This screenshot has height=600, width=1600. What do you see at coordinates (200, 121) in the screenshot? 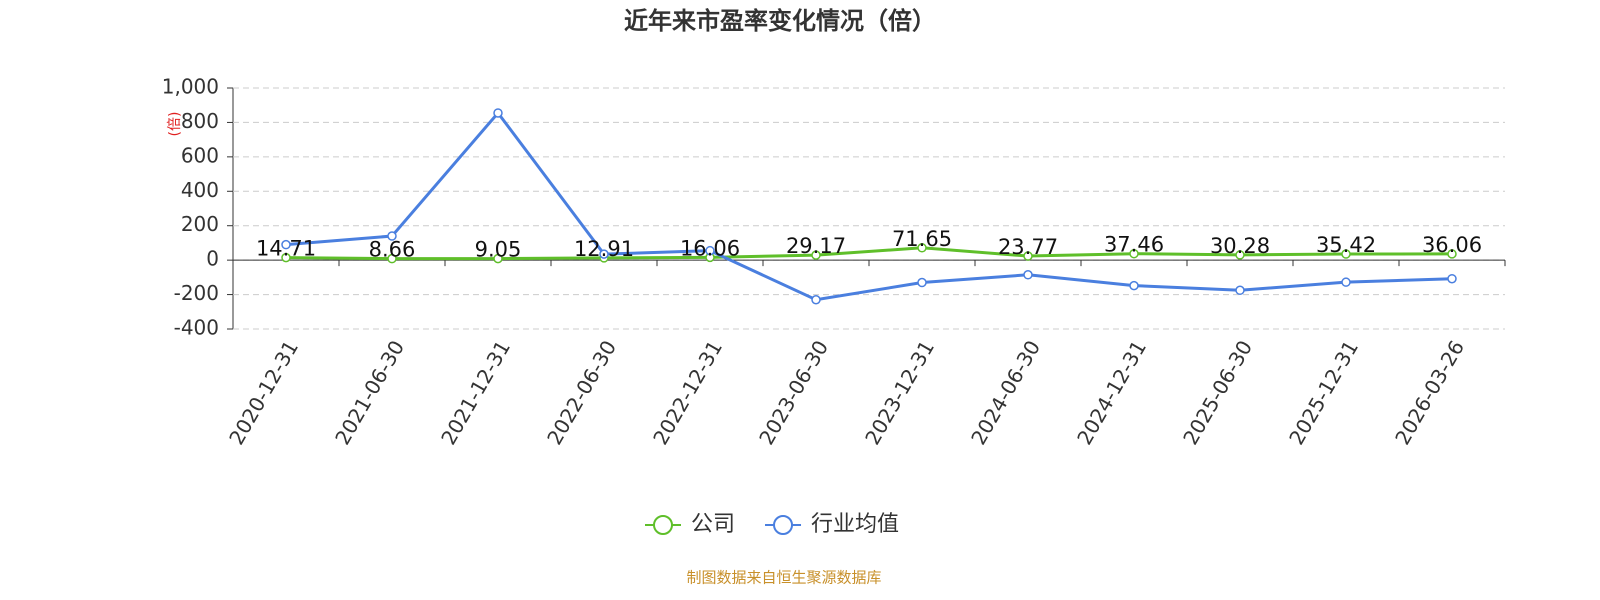
I see `y-tick-label: 800` at bounding box center [200, 121].